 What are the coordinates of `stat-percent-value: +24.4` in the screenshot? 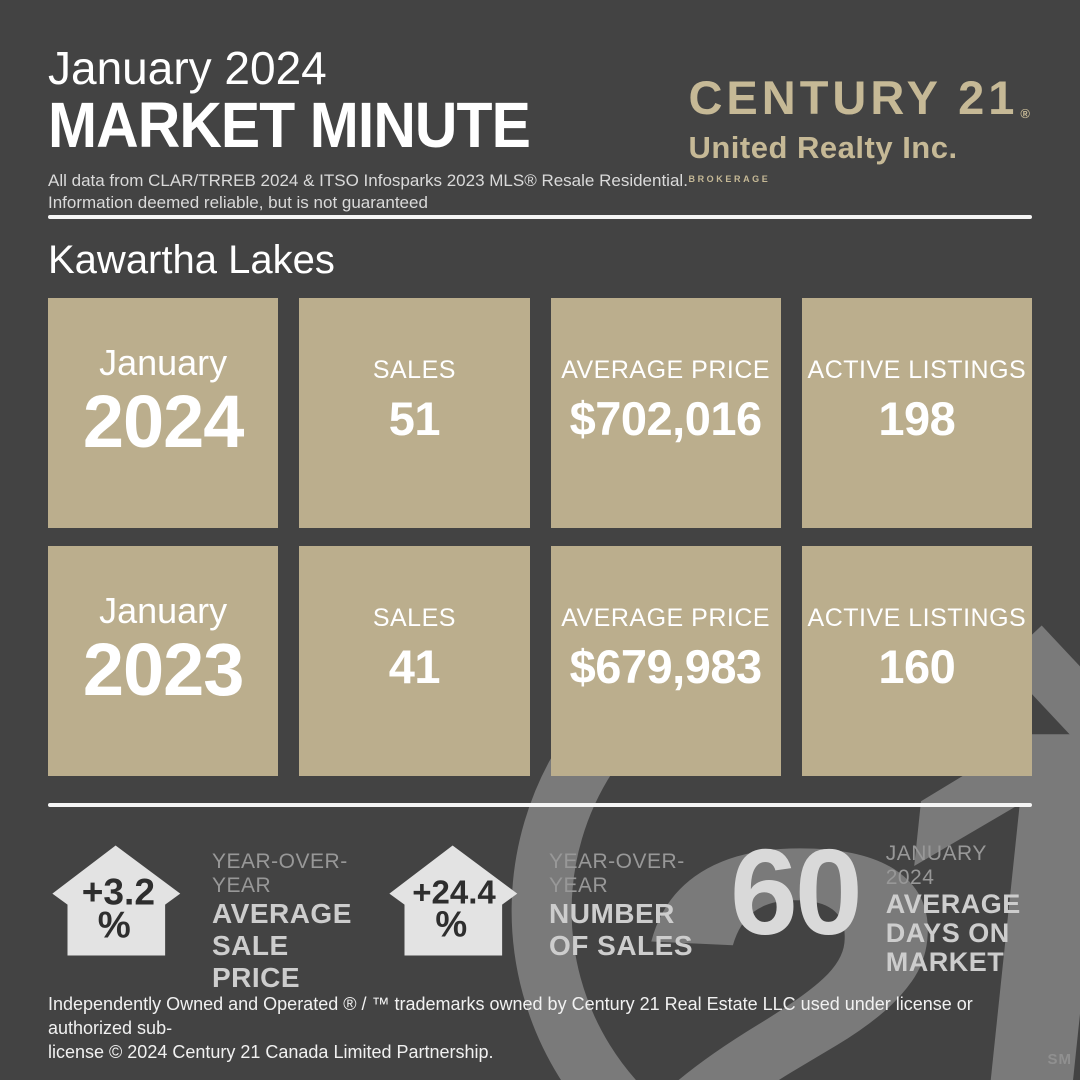 It's located at (454, 891).